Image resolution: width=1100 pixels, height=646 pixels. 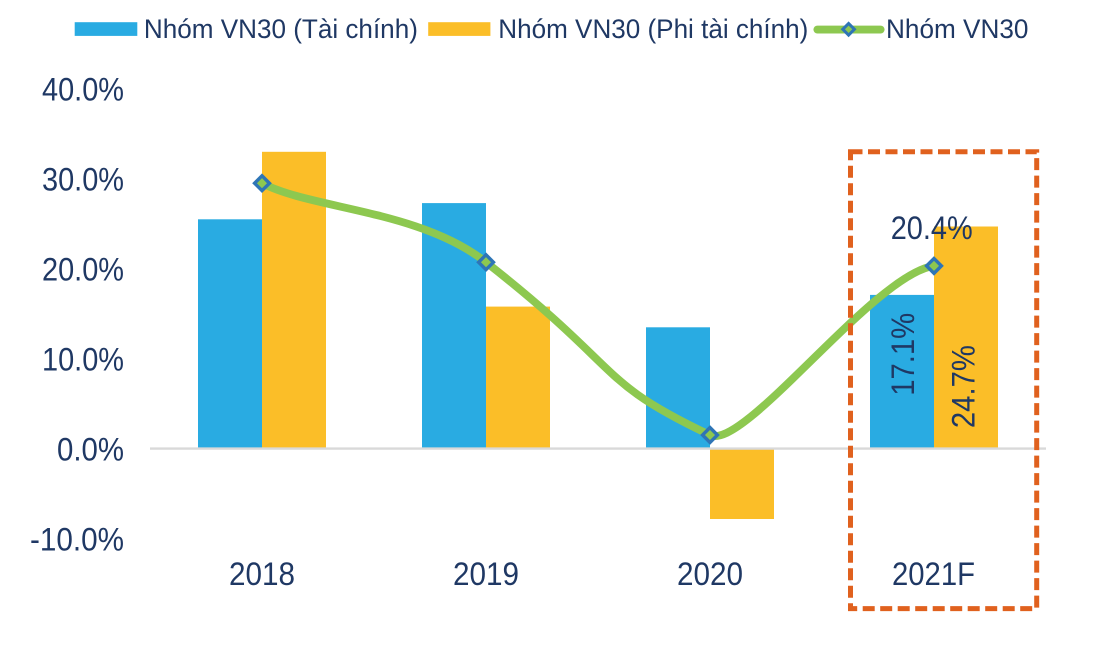 I want to click on svg-text: 10.0%, so click(x=83, y=359).